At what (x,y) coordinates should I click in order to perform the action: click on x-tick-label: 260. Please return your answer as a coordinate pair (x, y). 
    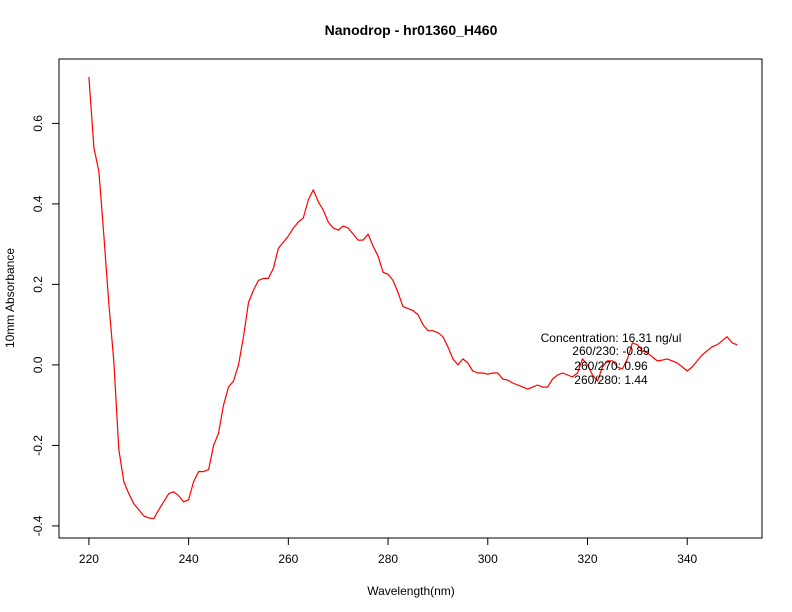
    Looking at the image, I should click on (288, 559).